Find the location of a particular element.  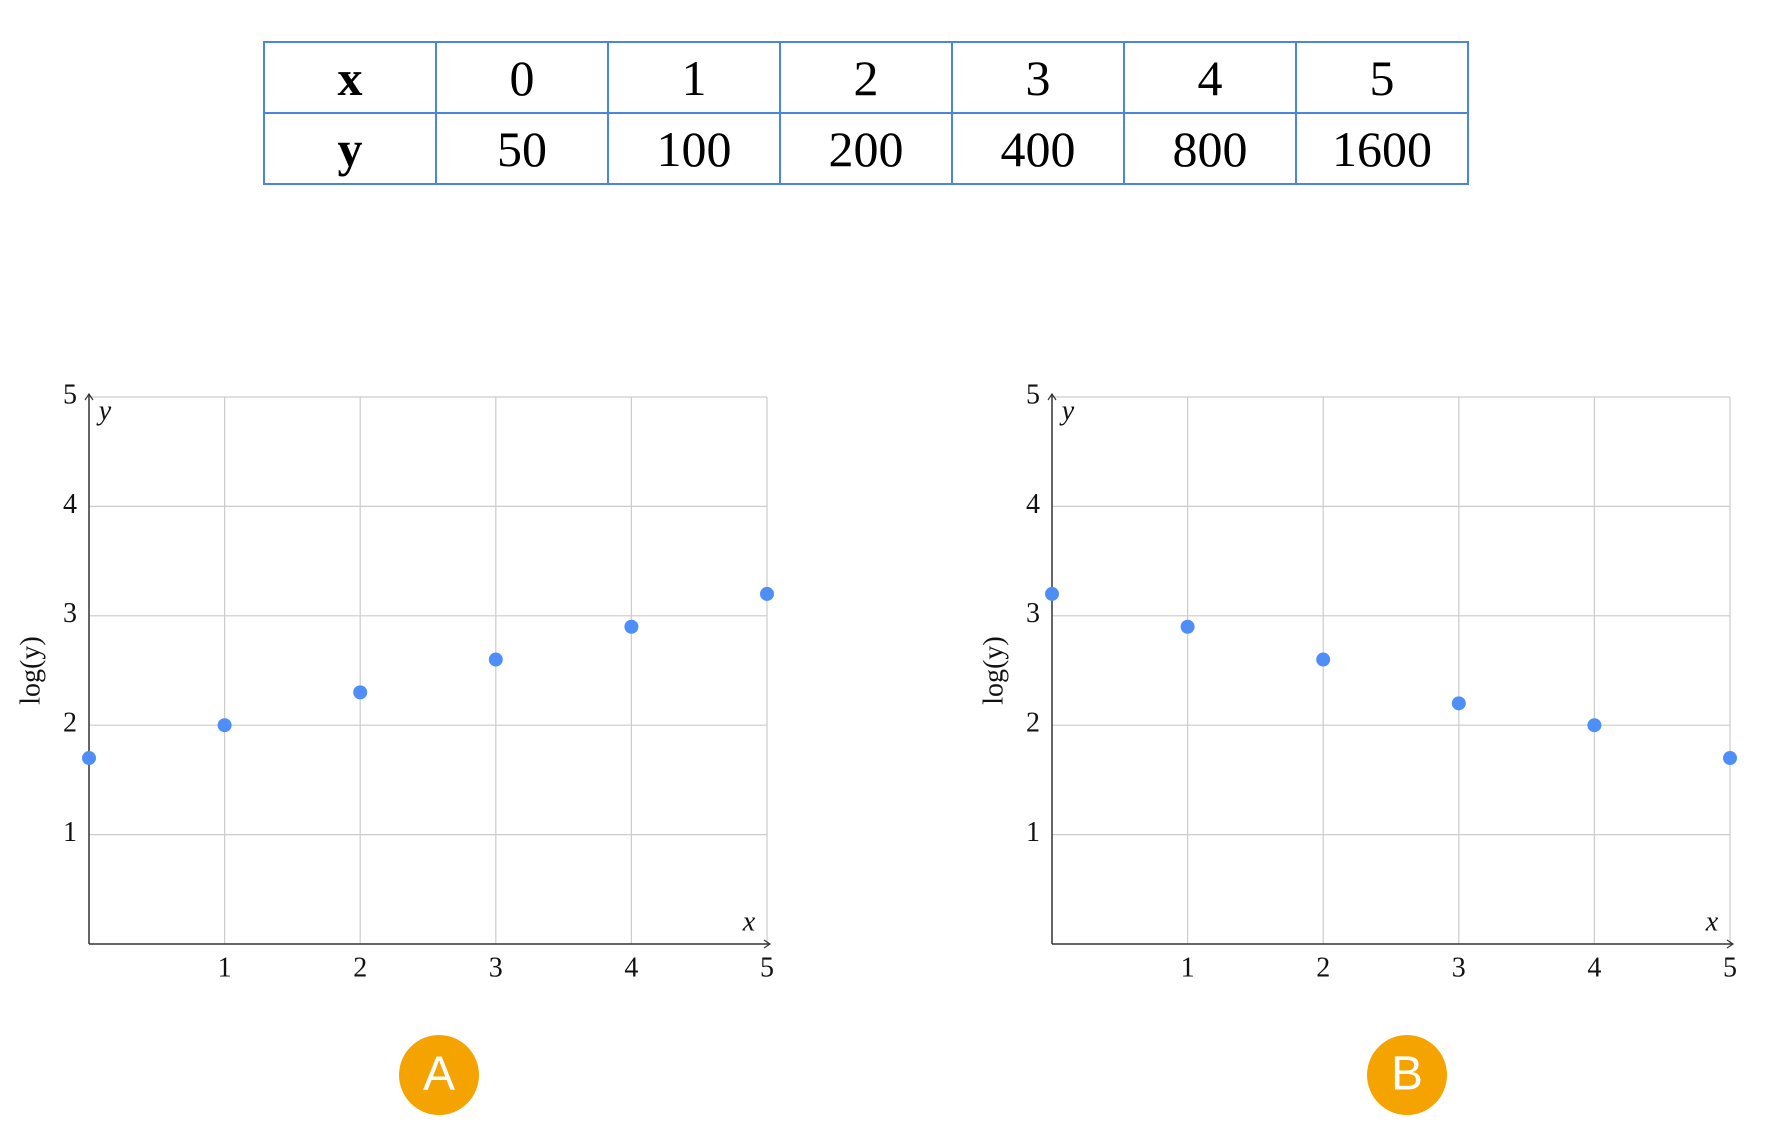

table-cell: 0 is located at coordinates (522, 77).